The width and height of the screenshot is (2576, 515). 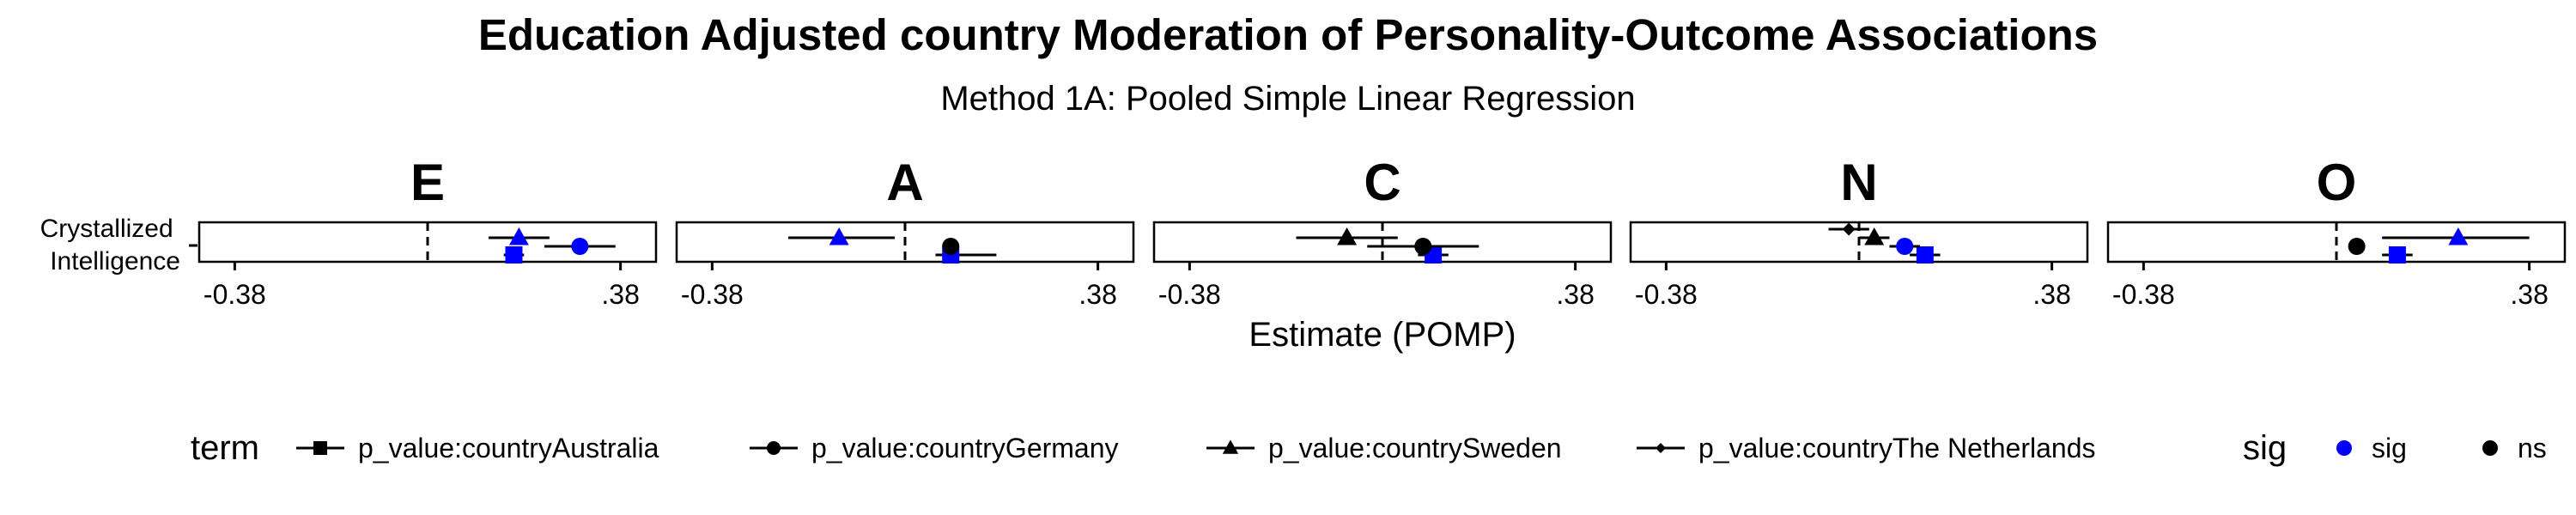 What do you see at coordinates (2336, 232) in the screenshot?
I see `facet-panel-O: O -0.38 .38` at bounding box center [2336, 232].